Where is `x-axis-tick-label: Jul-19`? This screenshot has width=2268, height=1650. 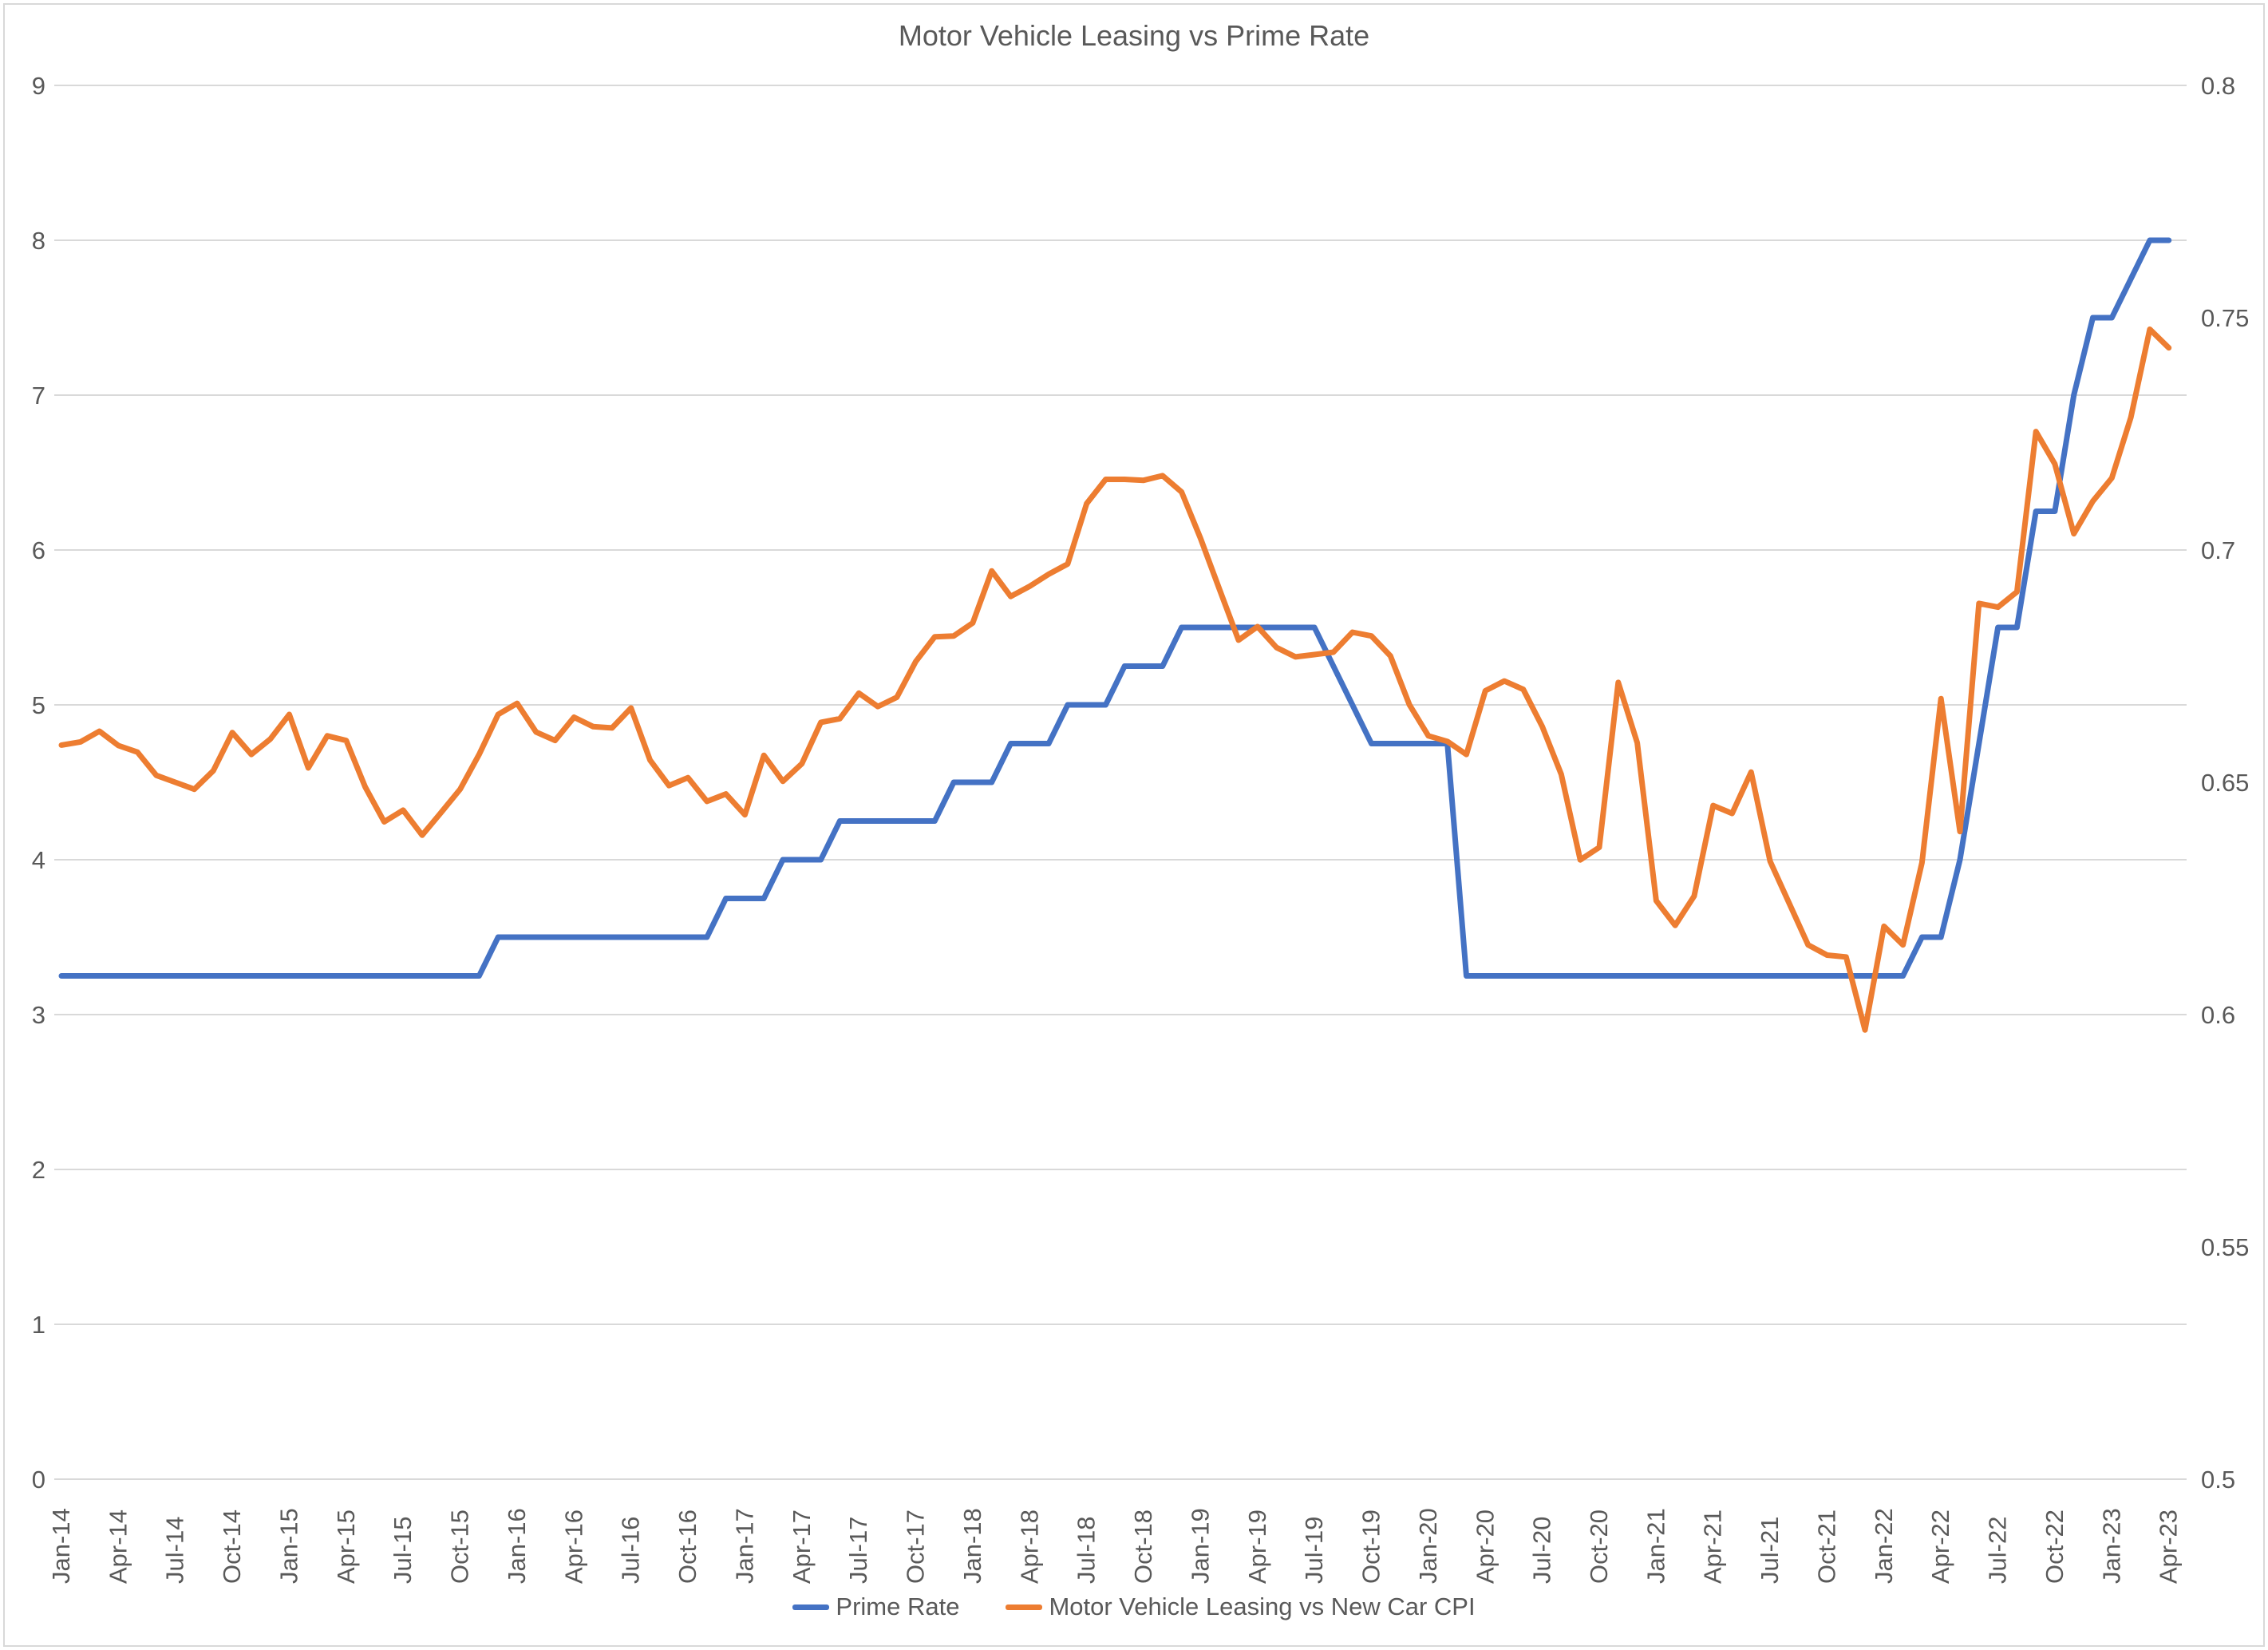
x-axis-tick-label: Jul-19 is located at coordinates (1314, 1550).